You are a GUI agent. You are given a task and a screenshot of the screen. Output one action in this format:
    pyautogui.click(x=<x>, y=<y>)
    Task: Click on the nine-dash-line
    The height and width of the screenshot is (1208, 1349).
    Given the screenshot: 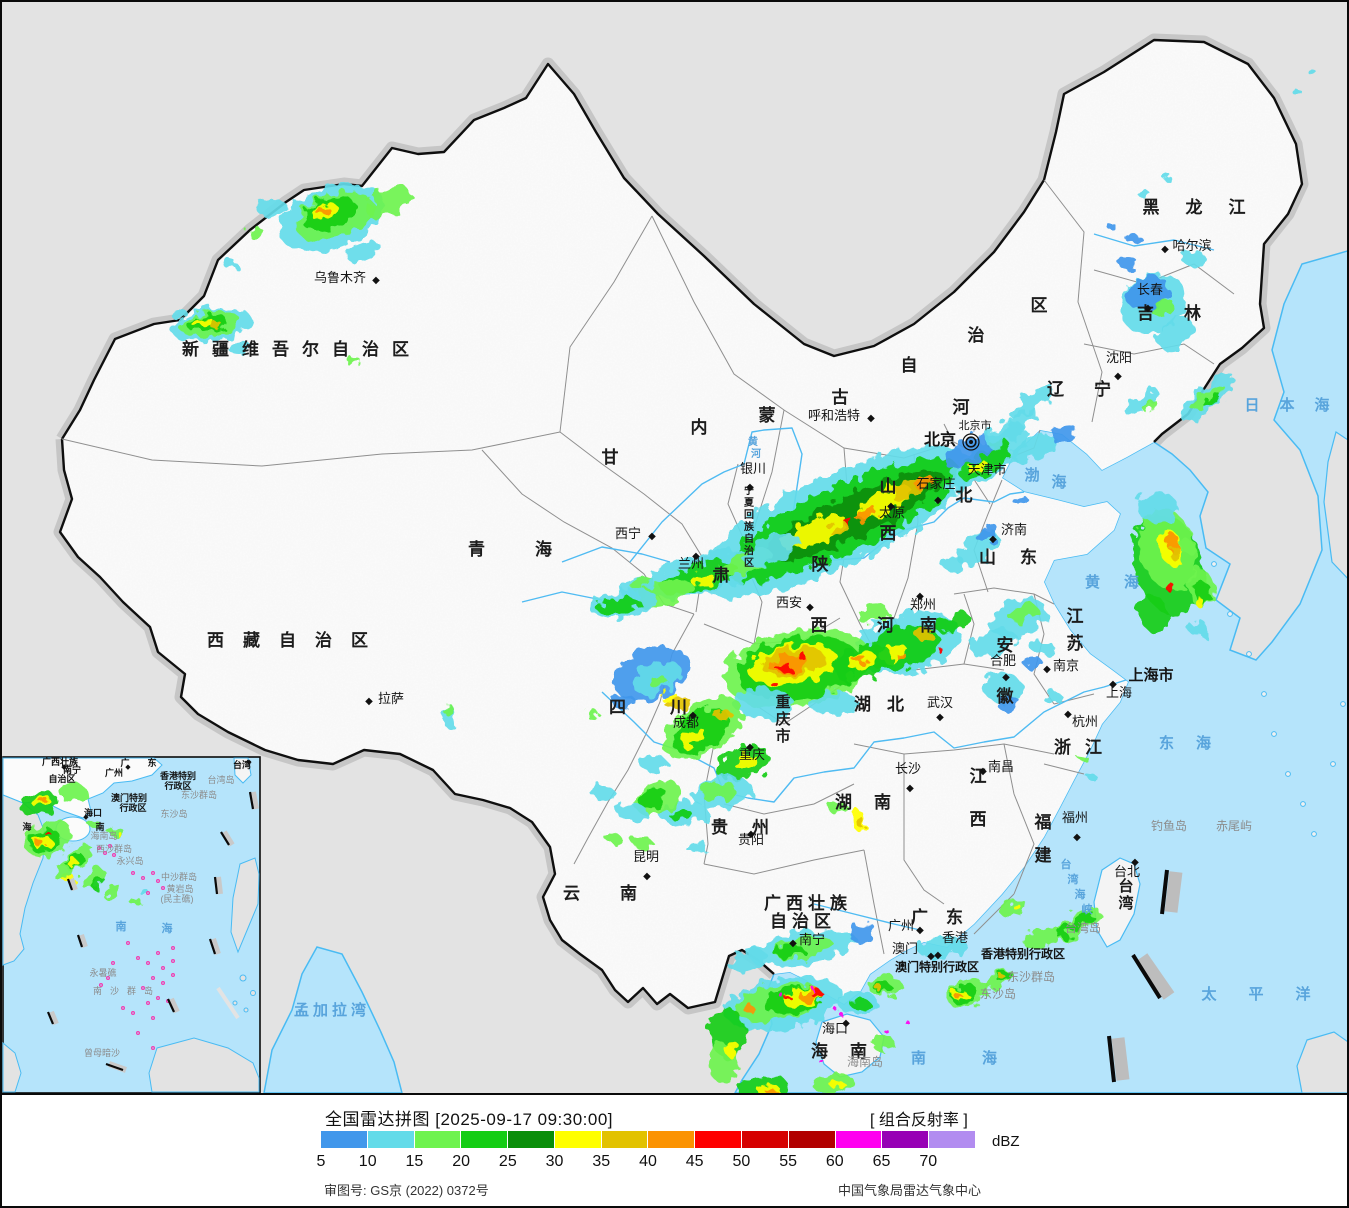 What is the action you would take?
    pyautogui.click(x=1145, y=976)
    